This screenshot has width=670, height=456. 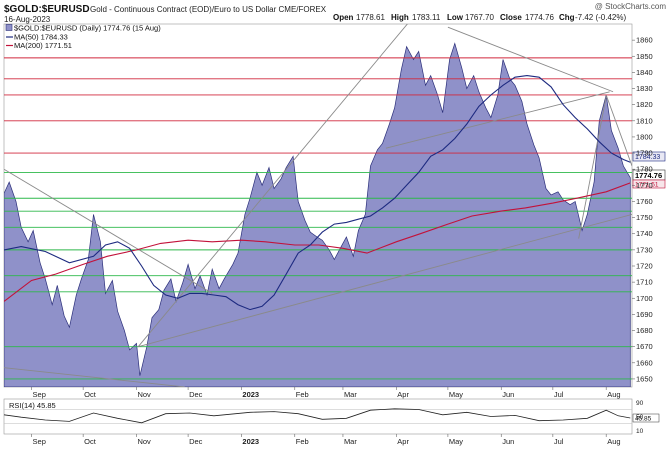 What do you see at coordinates (613, 441) in the screenshot?
I see `rsi-x-tick-label: Aug` at bounding box center [613, 441].